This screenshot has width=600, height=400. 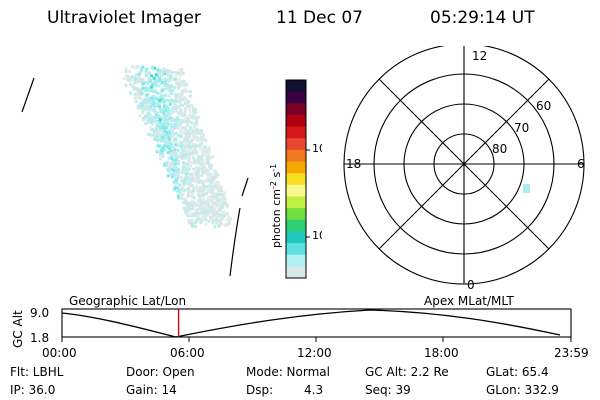 What do you see at coordinates (18, 329) in the screenshot?
I see `timeline-y-label: GC Alt` at bounding box center [18, 329].